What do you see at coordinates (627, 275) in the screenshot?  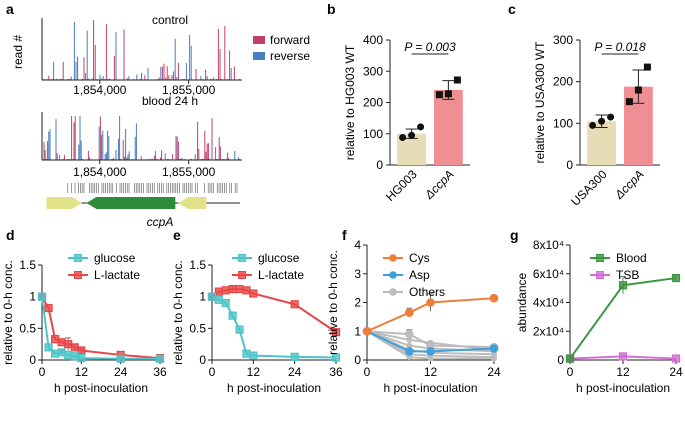 I see `g-legend-label-tsb: TSB` at bounding box center [627, 275].